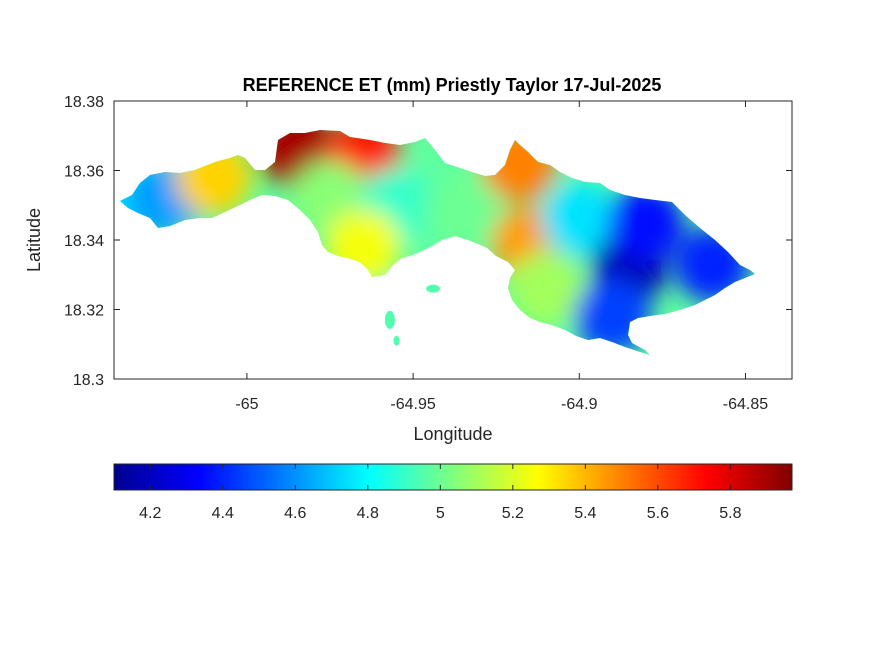 The image size is (875, 656). Describe the element at coordinates (585, 513) in the screenshot. I see `colorbar-tick-label: 5.4` at that location.